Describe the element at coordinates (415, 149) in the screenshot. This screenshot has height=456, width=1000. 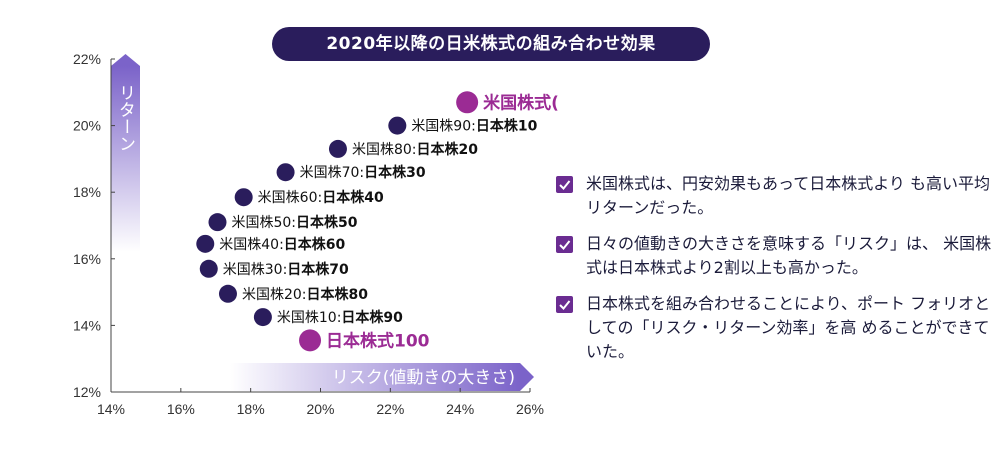
I see `point-label: 米国株80:日本株20` at that location.